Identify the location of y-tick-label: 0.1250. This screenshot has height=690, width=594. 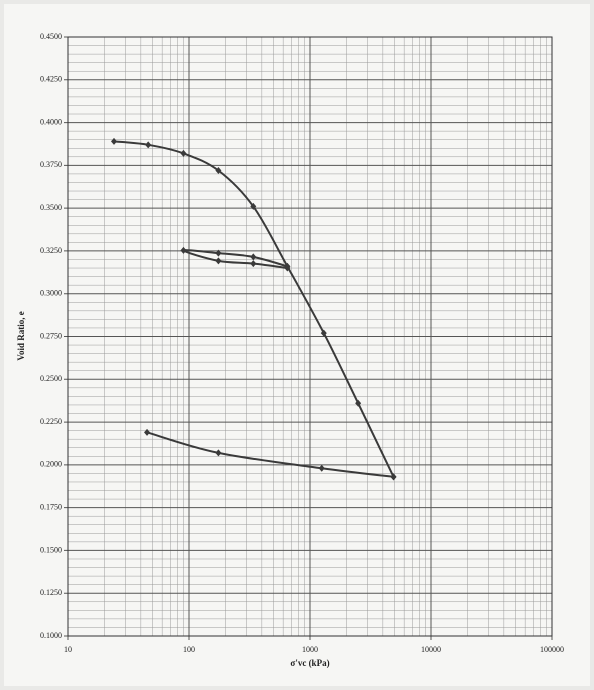
(51, 592).